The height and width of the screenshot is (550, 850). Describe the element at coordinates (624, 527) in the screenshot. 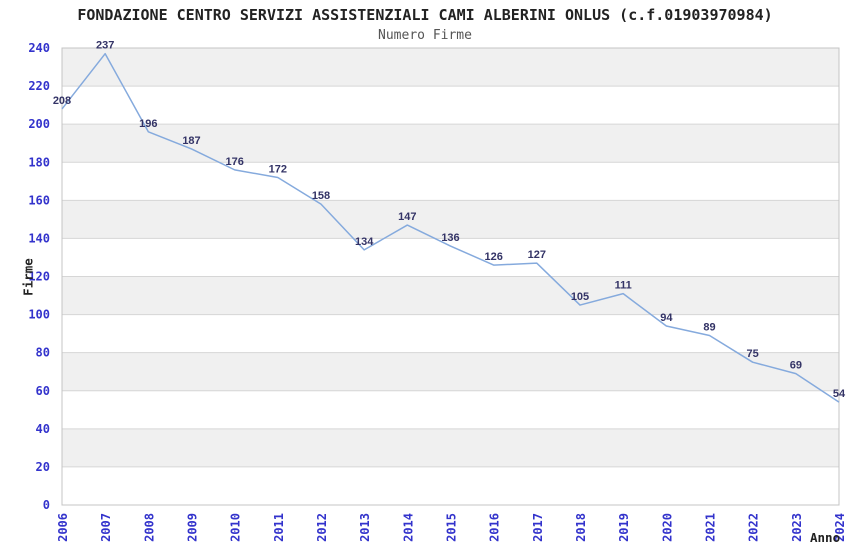

I see `x-tick-label: 2019` at that location.